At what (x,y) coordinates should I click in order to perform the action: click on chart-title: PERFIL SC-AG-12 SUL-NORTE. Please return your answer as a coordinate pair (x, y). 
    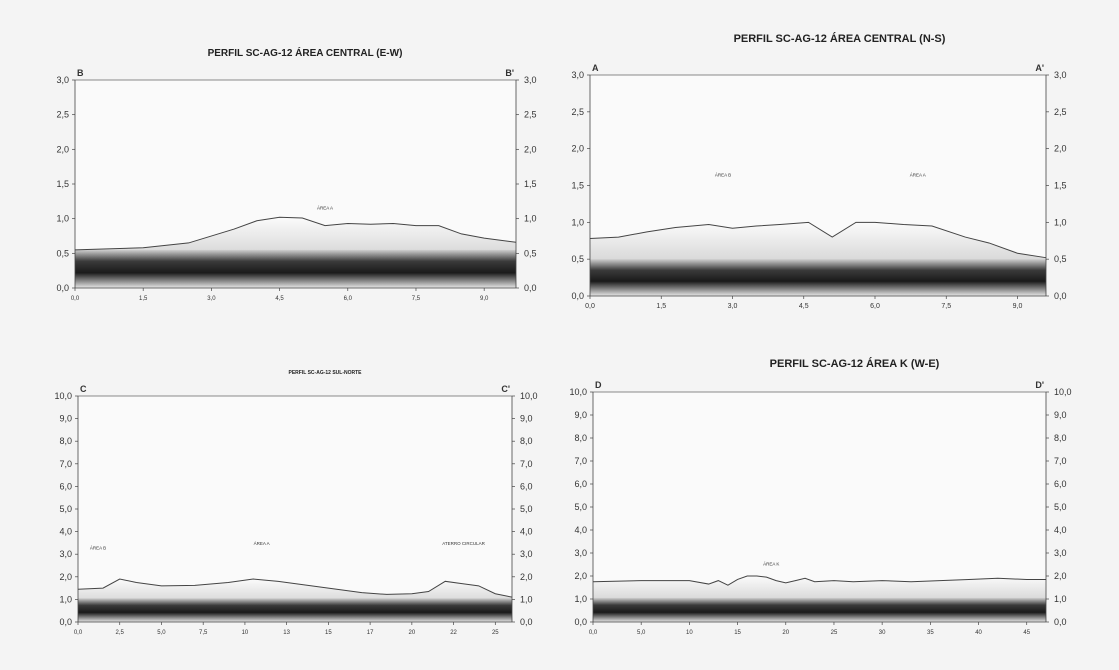
    Looking at the image, I should click on (325, 373).